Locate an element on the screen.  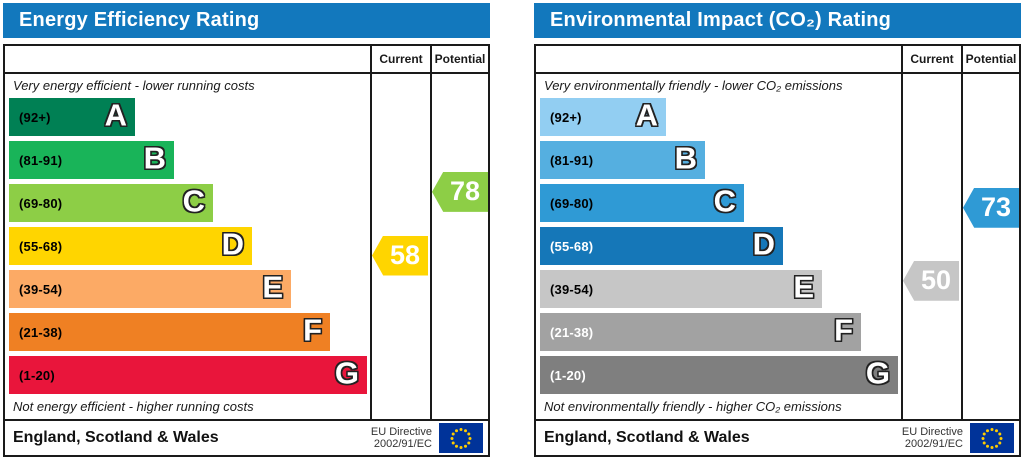
current-rating-arrow: 50 is located at coordinates (931, 280).